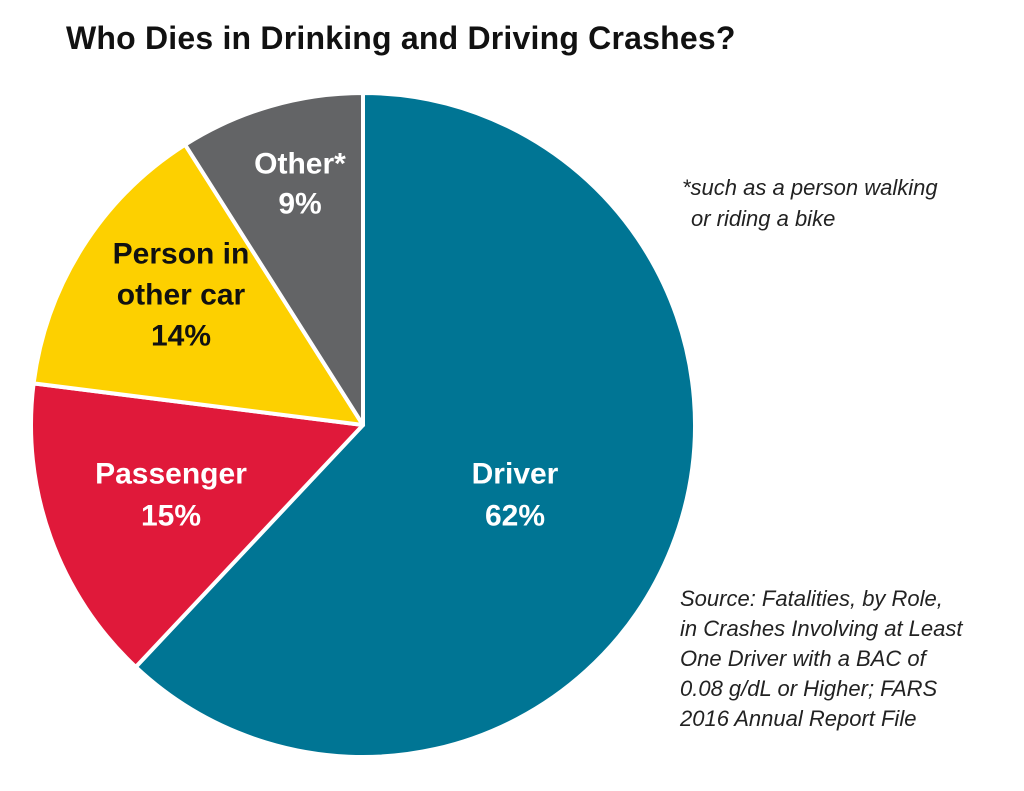  Describe the element at coordinates (515, 495) in the screenshot. I see `slice-label-group: Driver 62%` at that location.